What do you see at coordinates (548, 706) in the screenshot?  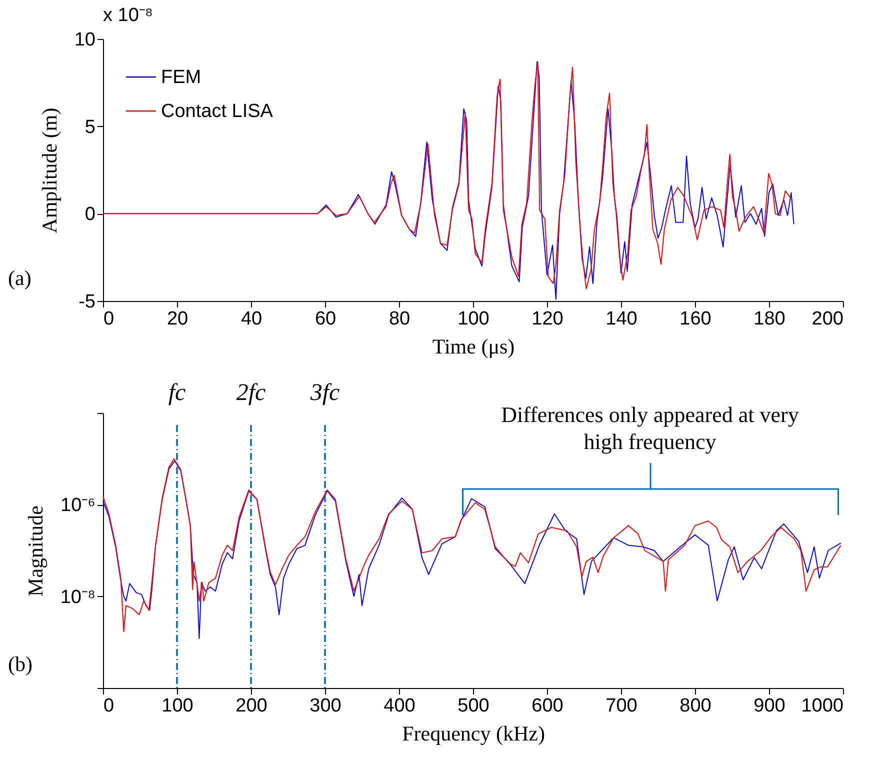 I see `x-tick-label: 600` at bounding box center [548, 706].